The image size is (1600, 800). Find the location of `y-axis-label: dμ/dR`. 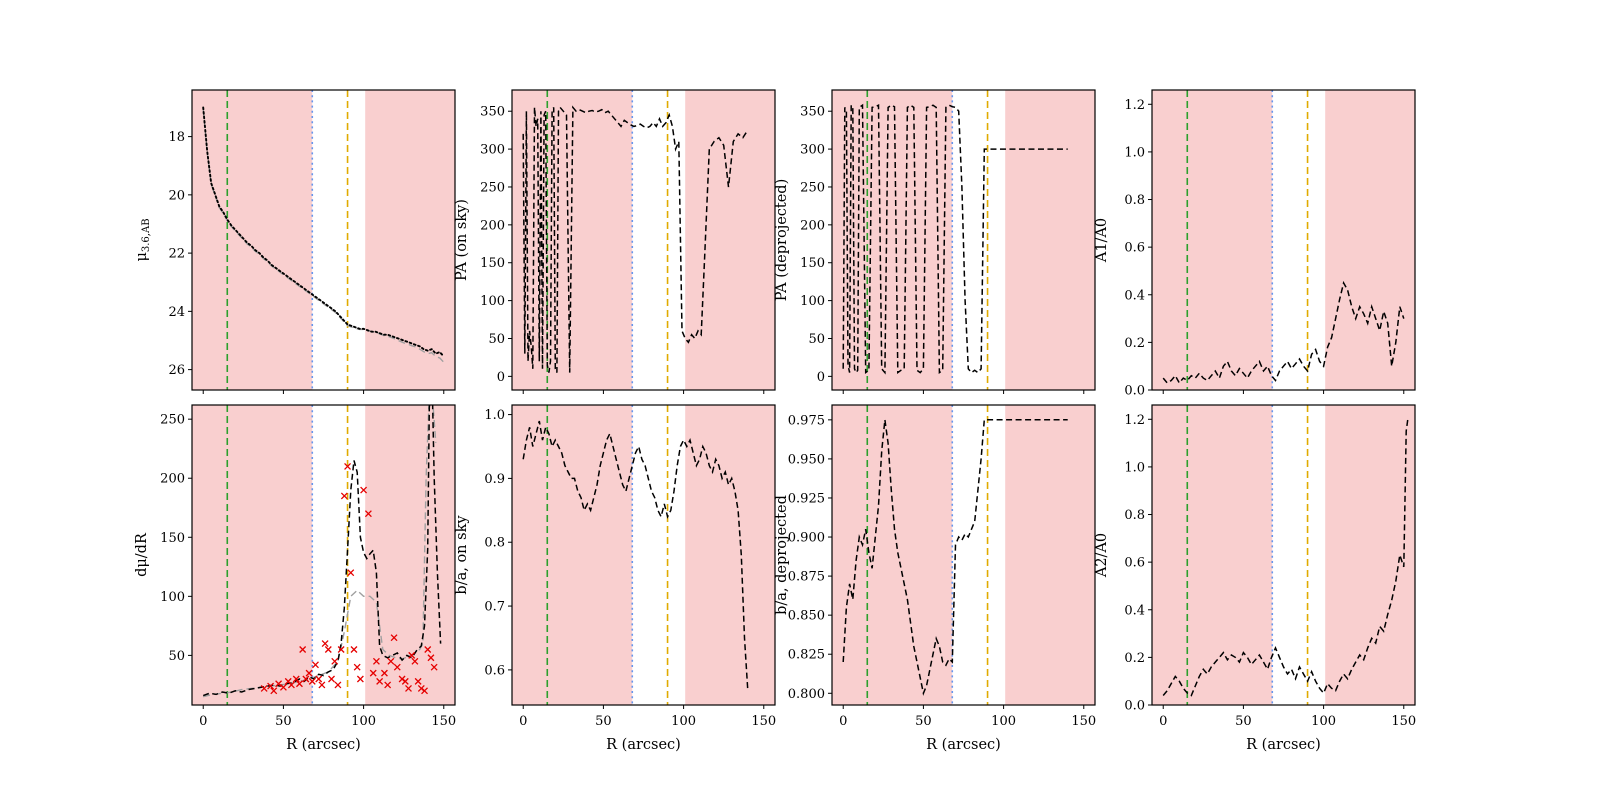

y-axis-label: dμ/dR is located at coordinates (142, 554).